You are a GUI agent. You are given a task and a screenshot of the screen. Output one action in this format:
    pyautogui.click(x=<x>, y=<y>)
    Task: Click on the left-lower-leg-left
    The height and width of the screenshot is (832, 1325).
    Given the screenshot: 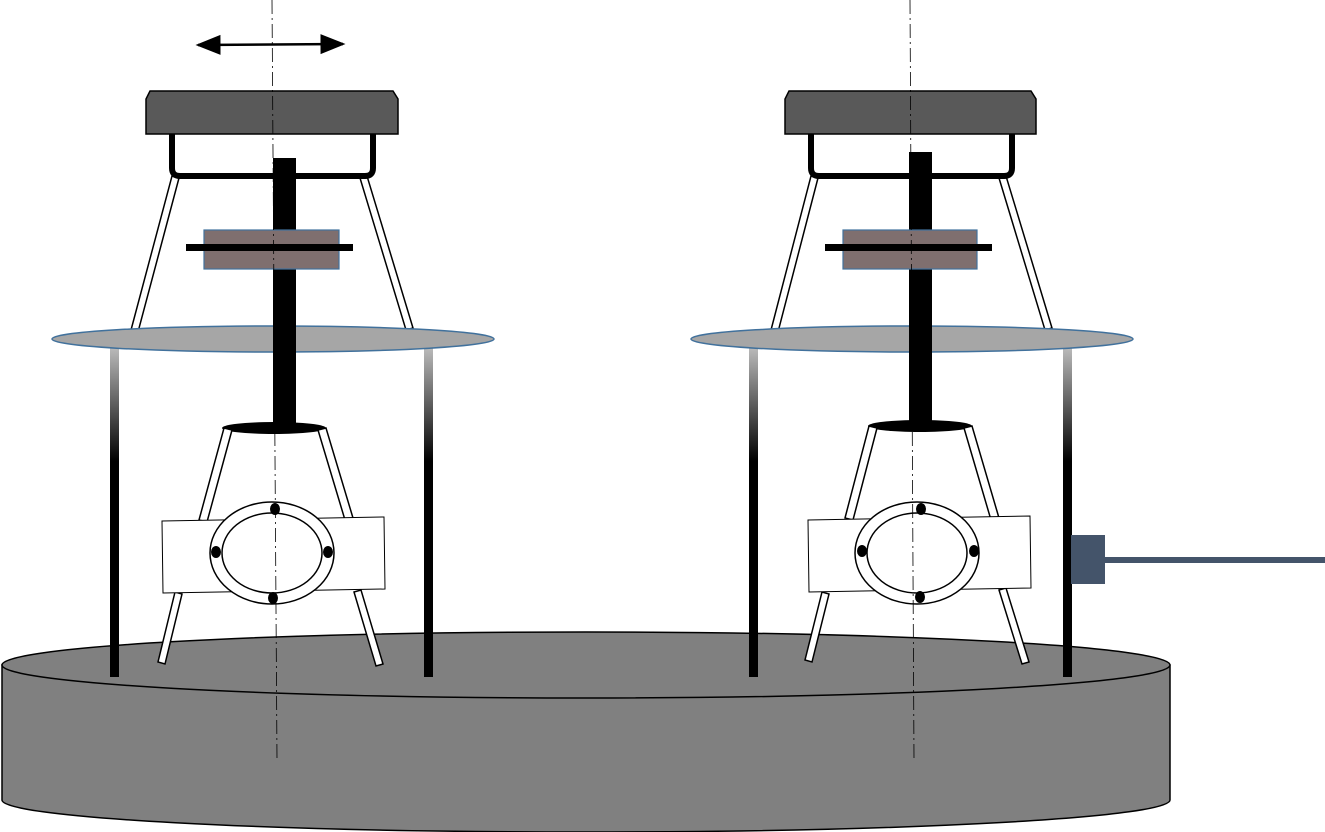 What is the action you would take?
    pyautogui.click(x=170, y=628)
    